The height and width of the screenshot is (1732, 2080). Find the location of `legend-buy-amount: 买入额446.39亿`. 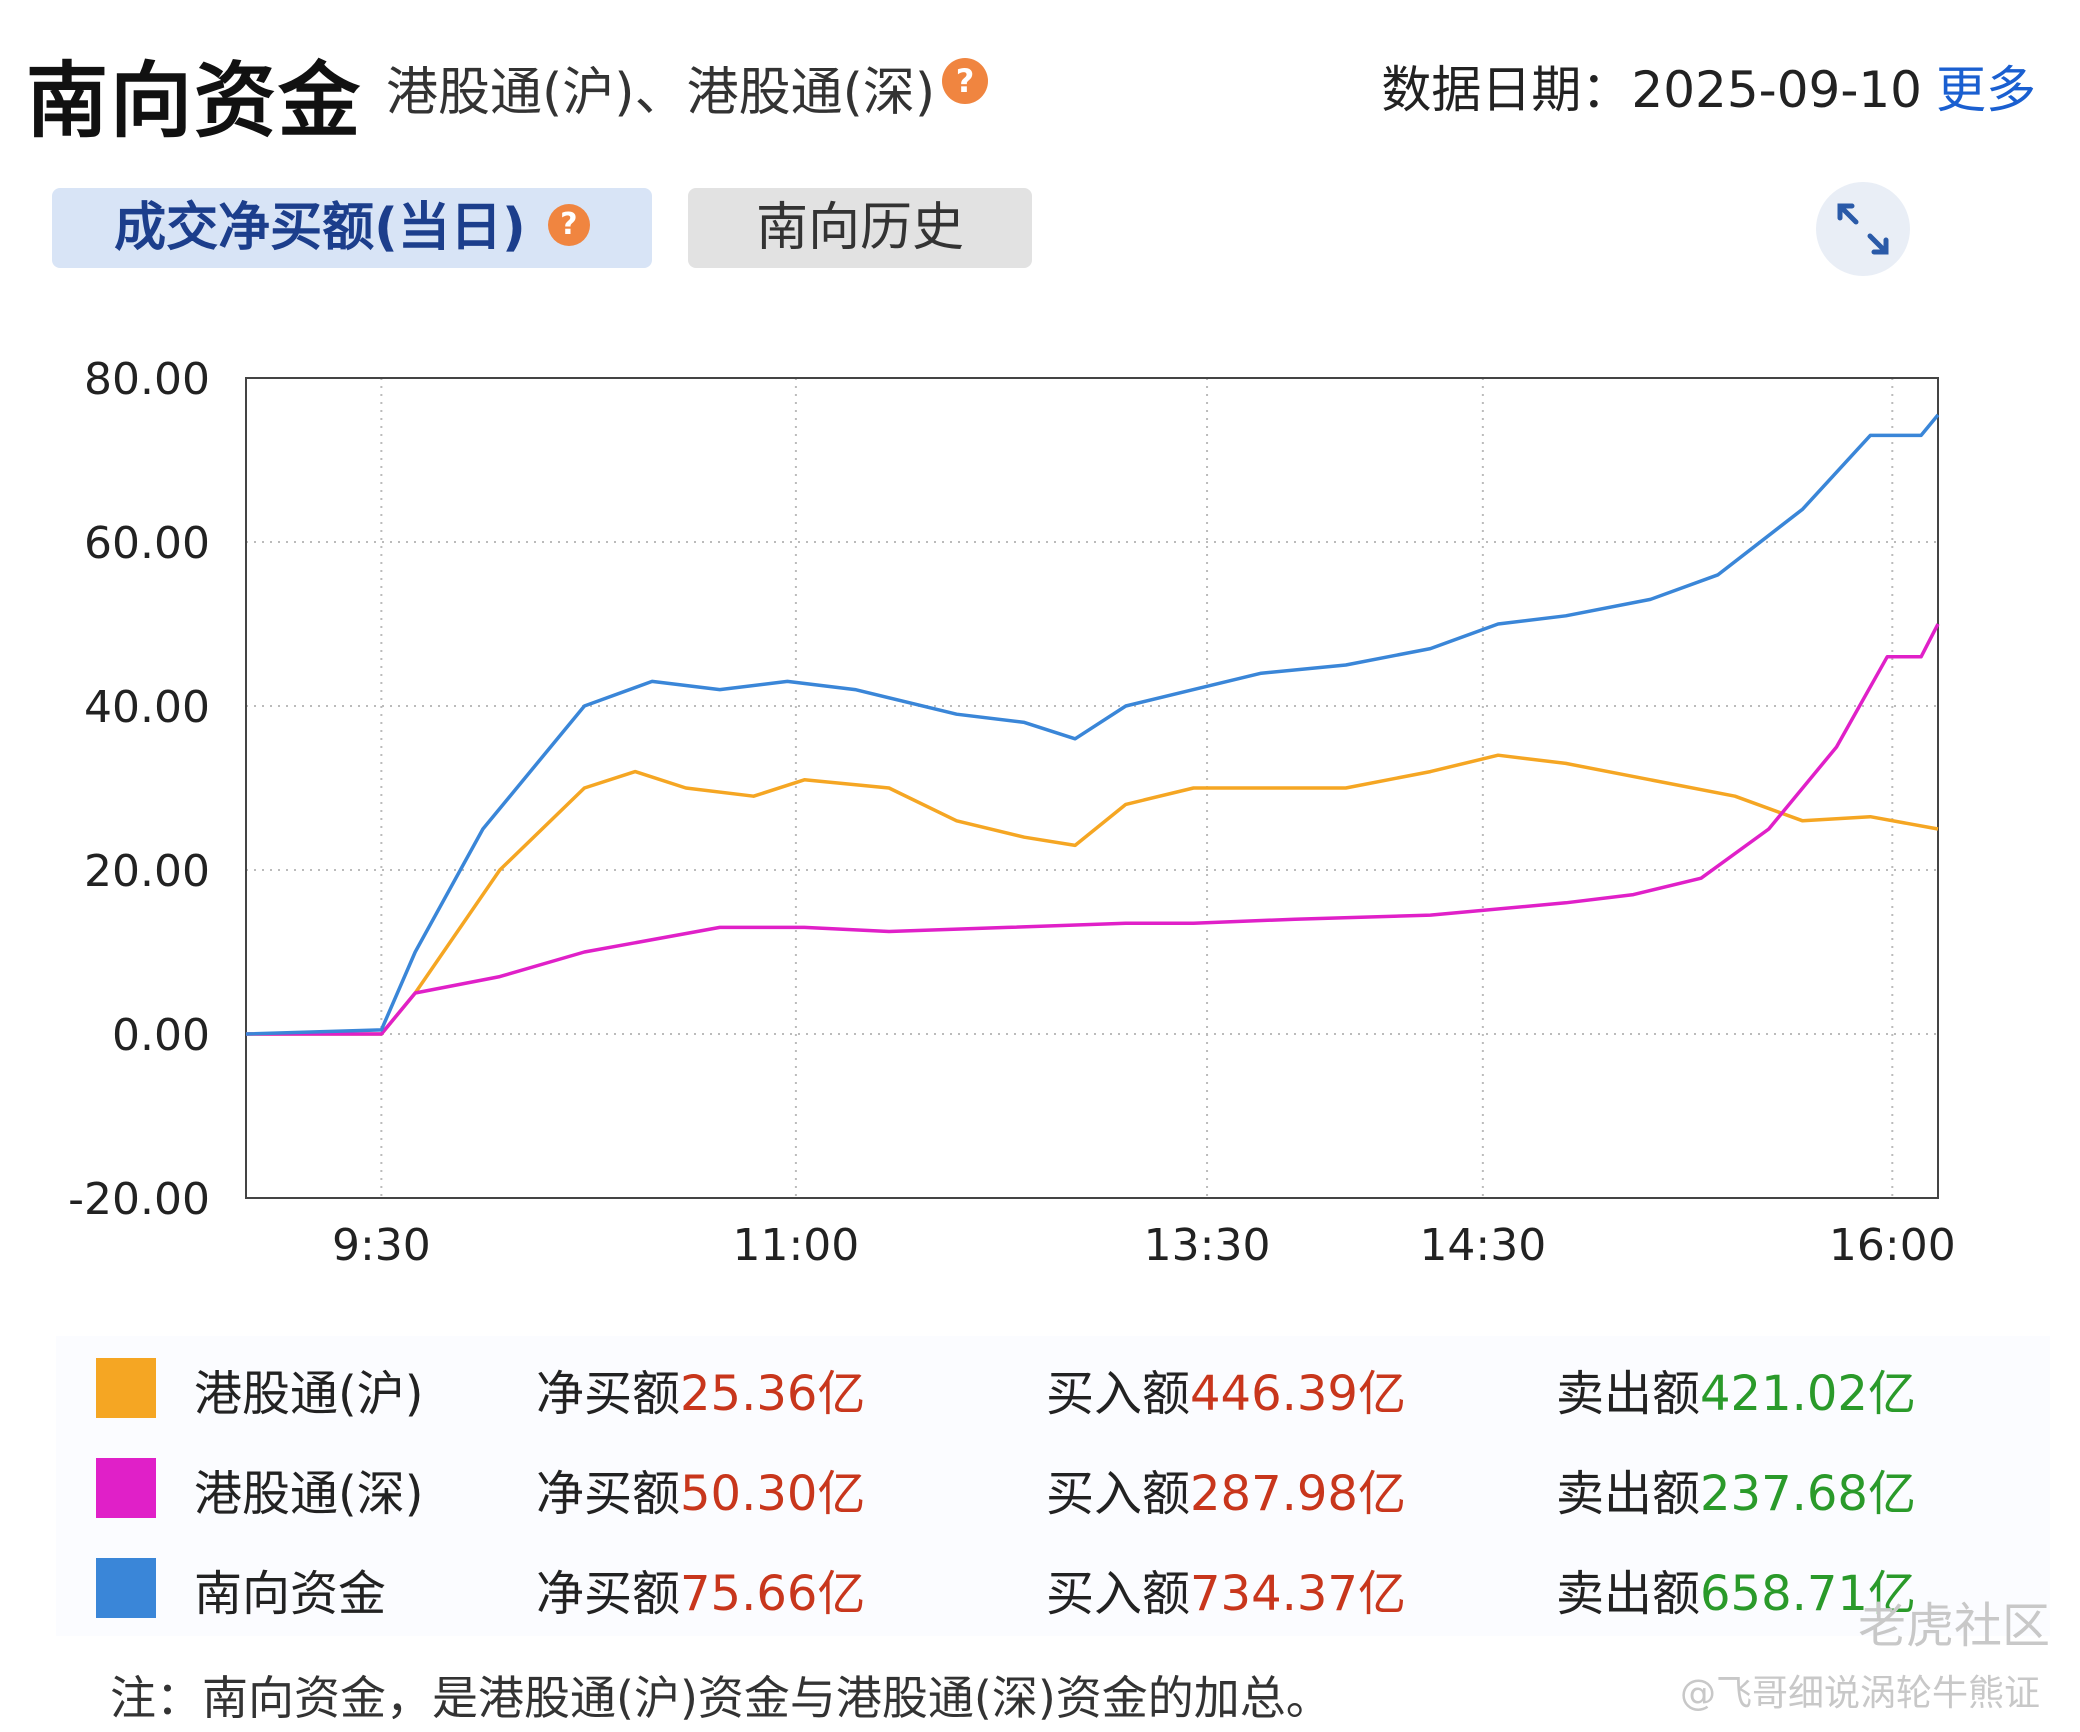

legend-buy-amount: 买入额446.39亿 is located at coordinates (1226, 1394).